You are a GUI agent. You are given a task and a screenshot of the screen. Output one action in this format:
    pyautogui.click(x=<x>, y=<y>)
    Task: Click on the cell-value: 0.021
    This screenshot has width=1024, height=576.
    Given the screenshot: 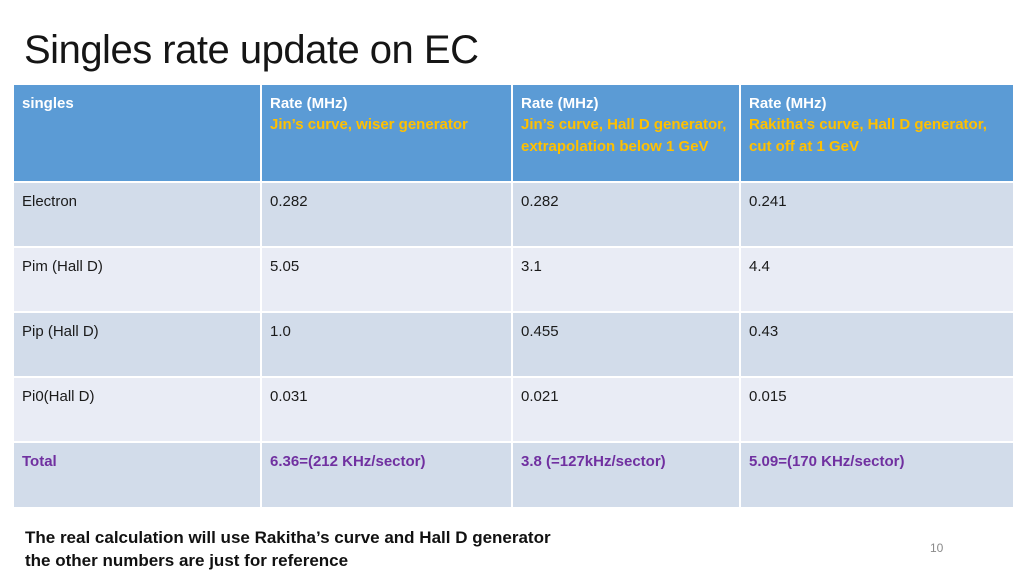 What is the action you would take?
    pyautogui.click(x=540, y=396)
    